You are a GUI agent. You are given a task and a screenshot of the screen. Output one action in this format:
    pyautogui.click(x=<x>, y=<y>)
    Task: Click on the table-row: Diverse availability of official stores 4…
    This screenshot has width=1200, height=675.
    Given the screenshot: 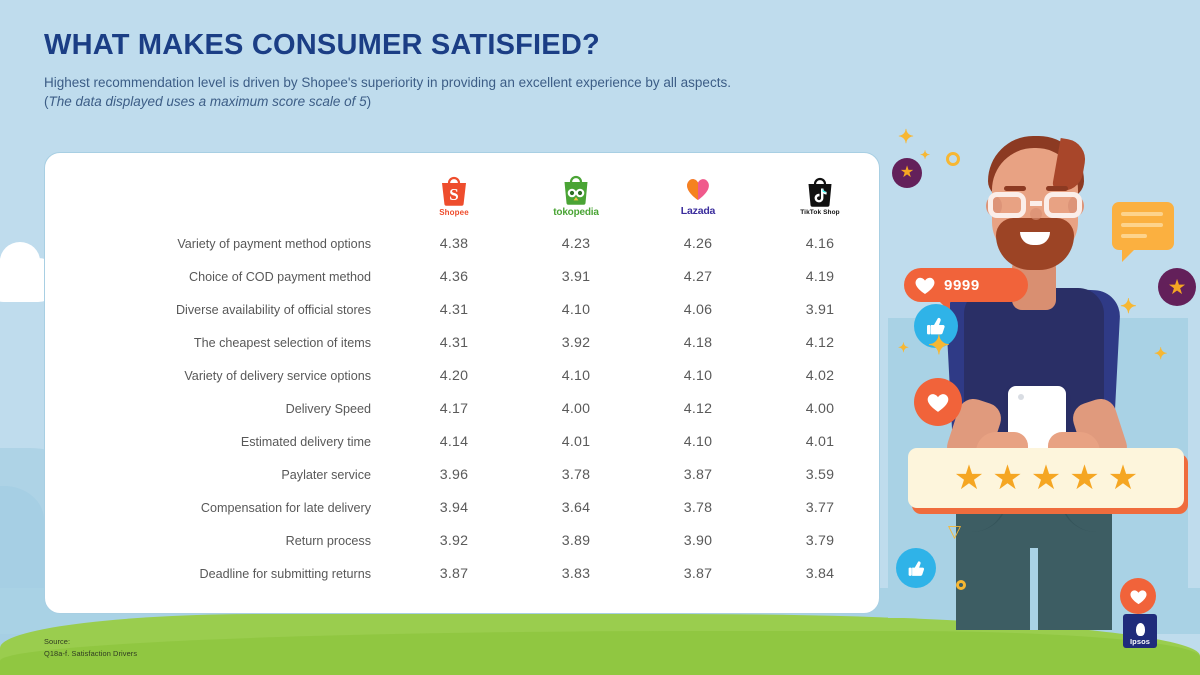 What is the action you would take?
    pyautogui.click(x=463, y=309)
    